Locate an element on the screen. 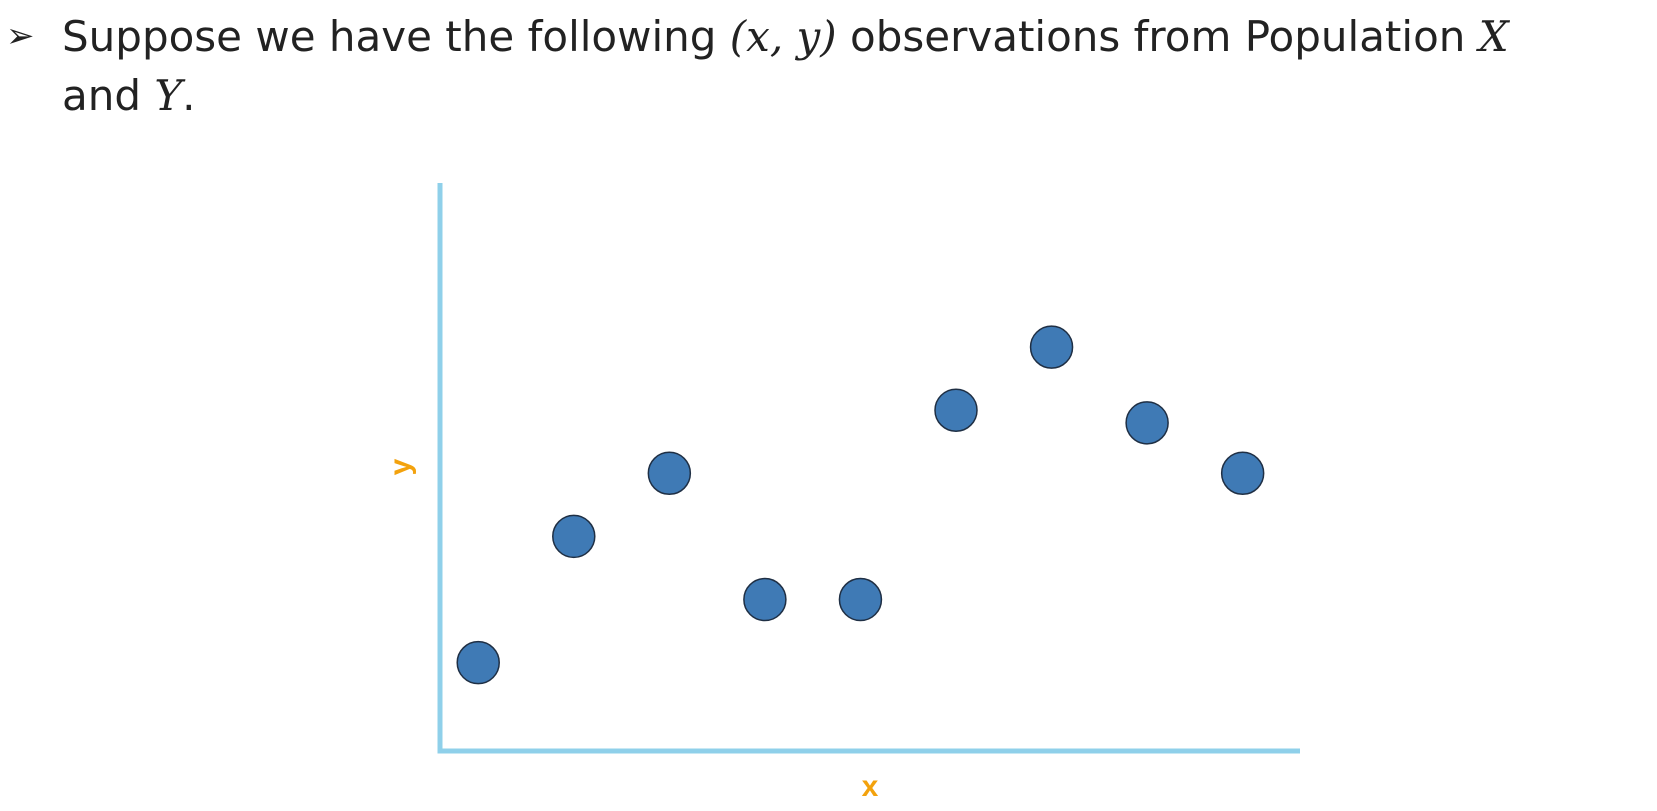 The image size is (1657, 811). math-var-y: Y is located at coordinates (168, 95).